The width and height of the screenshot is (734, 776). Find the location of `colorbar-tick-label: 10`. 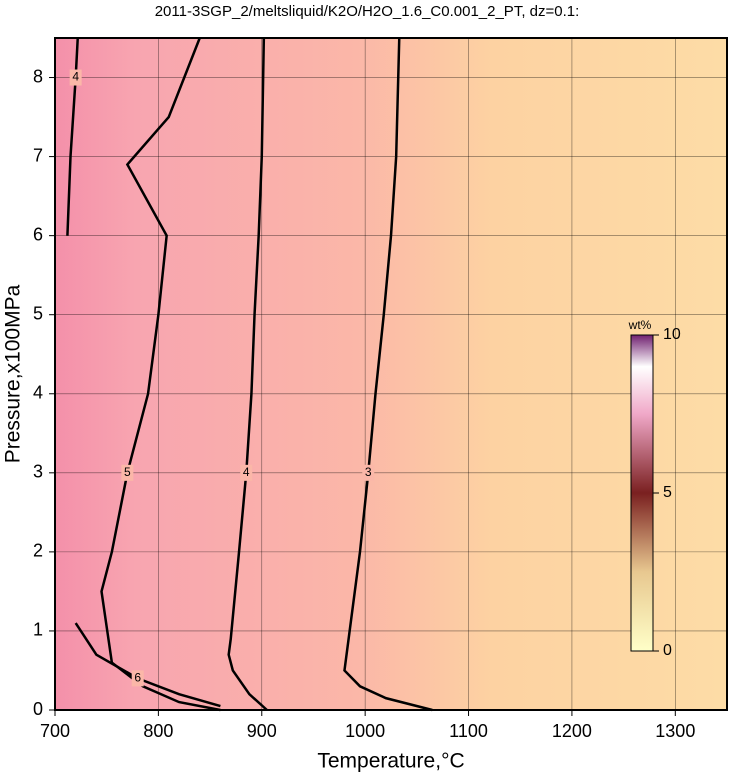

colorbar-tick-label: 10 is located at coordinates (672, 334).